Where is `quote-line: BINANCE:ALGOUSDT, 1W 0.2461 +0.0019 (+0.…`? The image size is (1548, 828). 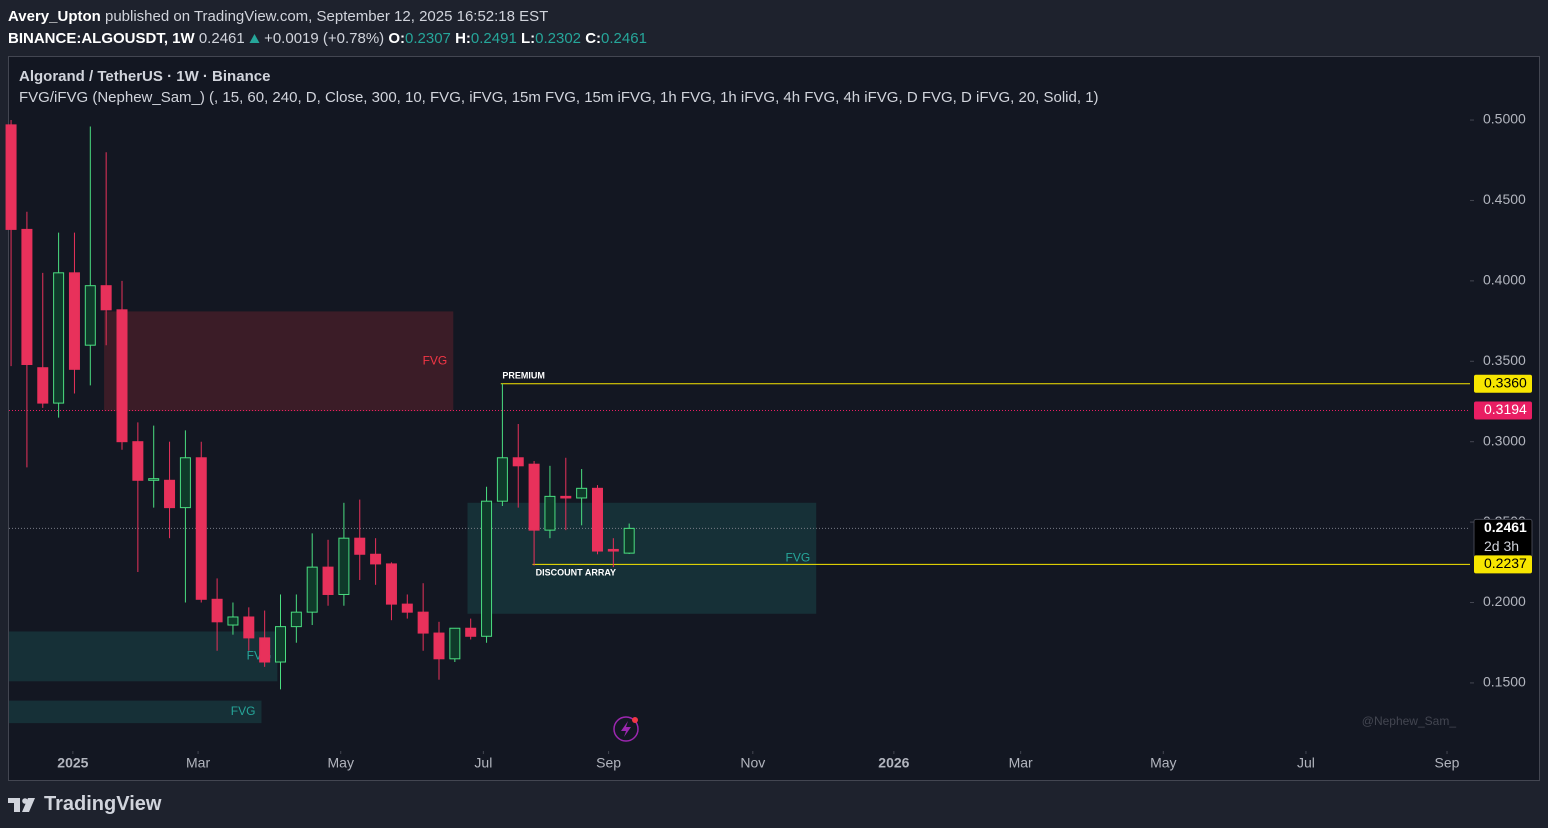
quote-line: BINANCE:ALGOUSDT, 1W 0.2461 +0.0019 (+0.… is located at coordinates (327, 39).